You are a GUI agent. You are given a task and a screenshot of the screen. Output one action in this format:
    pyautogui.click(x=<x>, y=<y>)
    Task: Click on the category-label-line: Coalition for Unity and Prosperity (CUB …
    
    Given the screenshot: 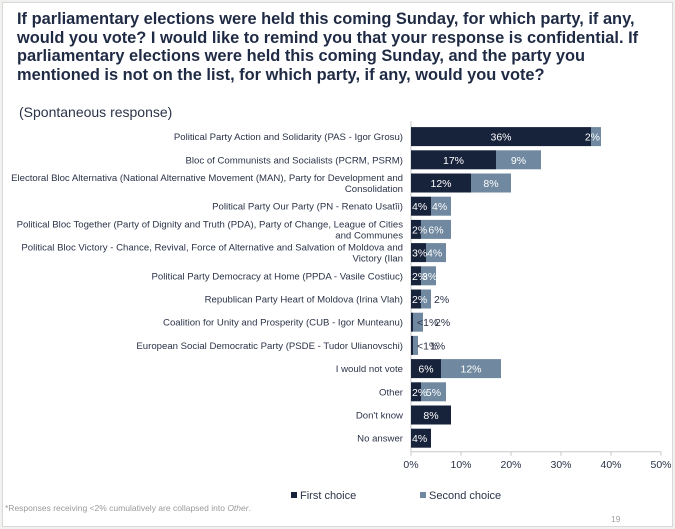 What is the action you would take?
    pyautogui.click(x=283, y=323)
    